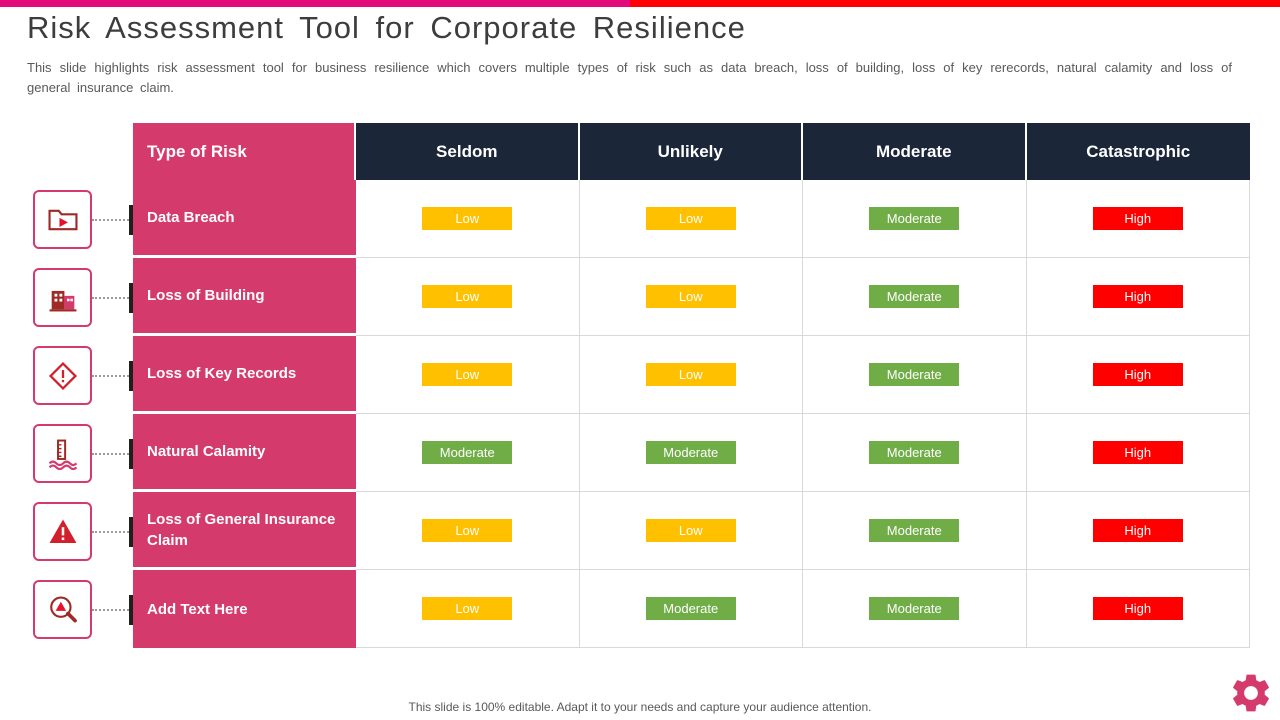  I want to click on building-icon, so click(62, 300).